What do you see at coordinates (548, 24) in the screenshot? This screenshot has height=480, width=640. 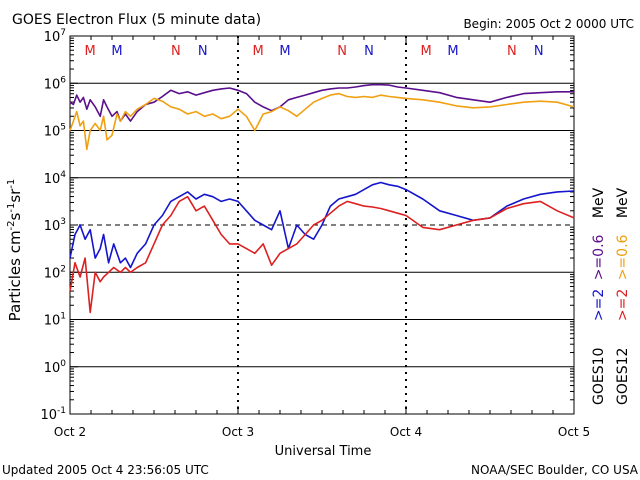 I see `begin-label: Begin: 2005 Oct 2 0000 UTC` at bounding box center [548, 24].